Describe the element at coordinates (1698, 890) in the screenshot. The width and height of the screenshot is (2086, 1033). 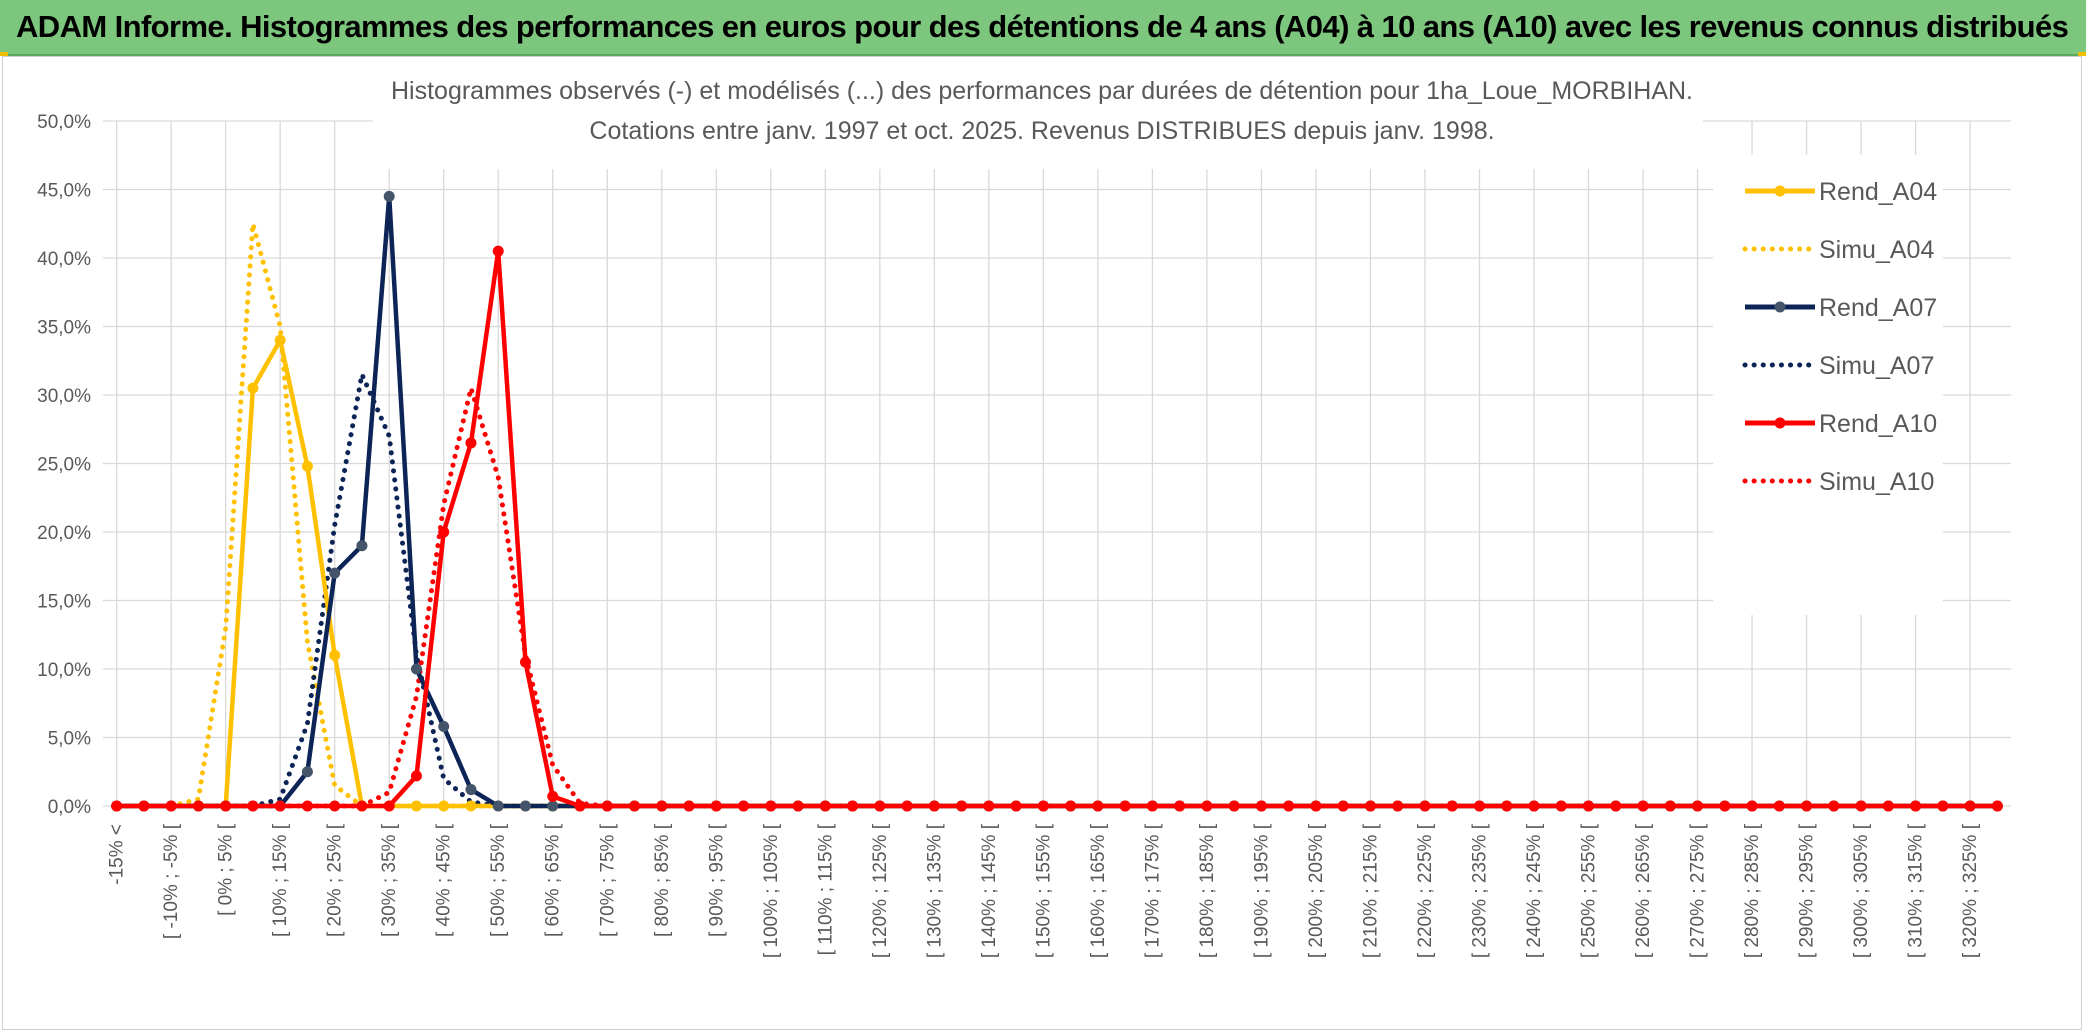
I see `x-tick-label: [ 270% ; 275% [` at that location.